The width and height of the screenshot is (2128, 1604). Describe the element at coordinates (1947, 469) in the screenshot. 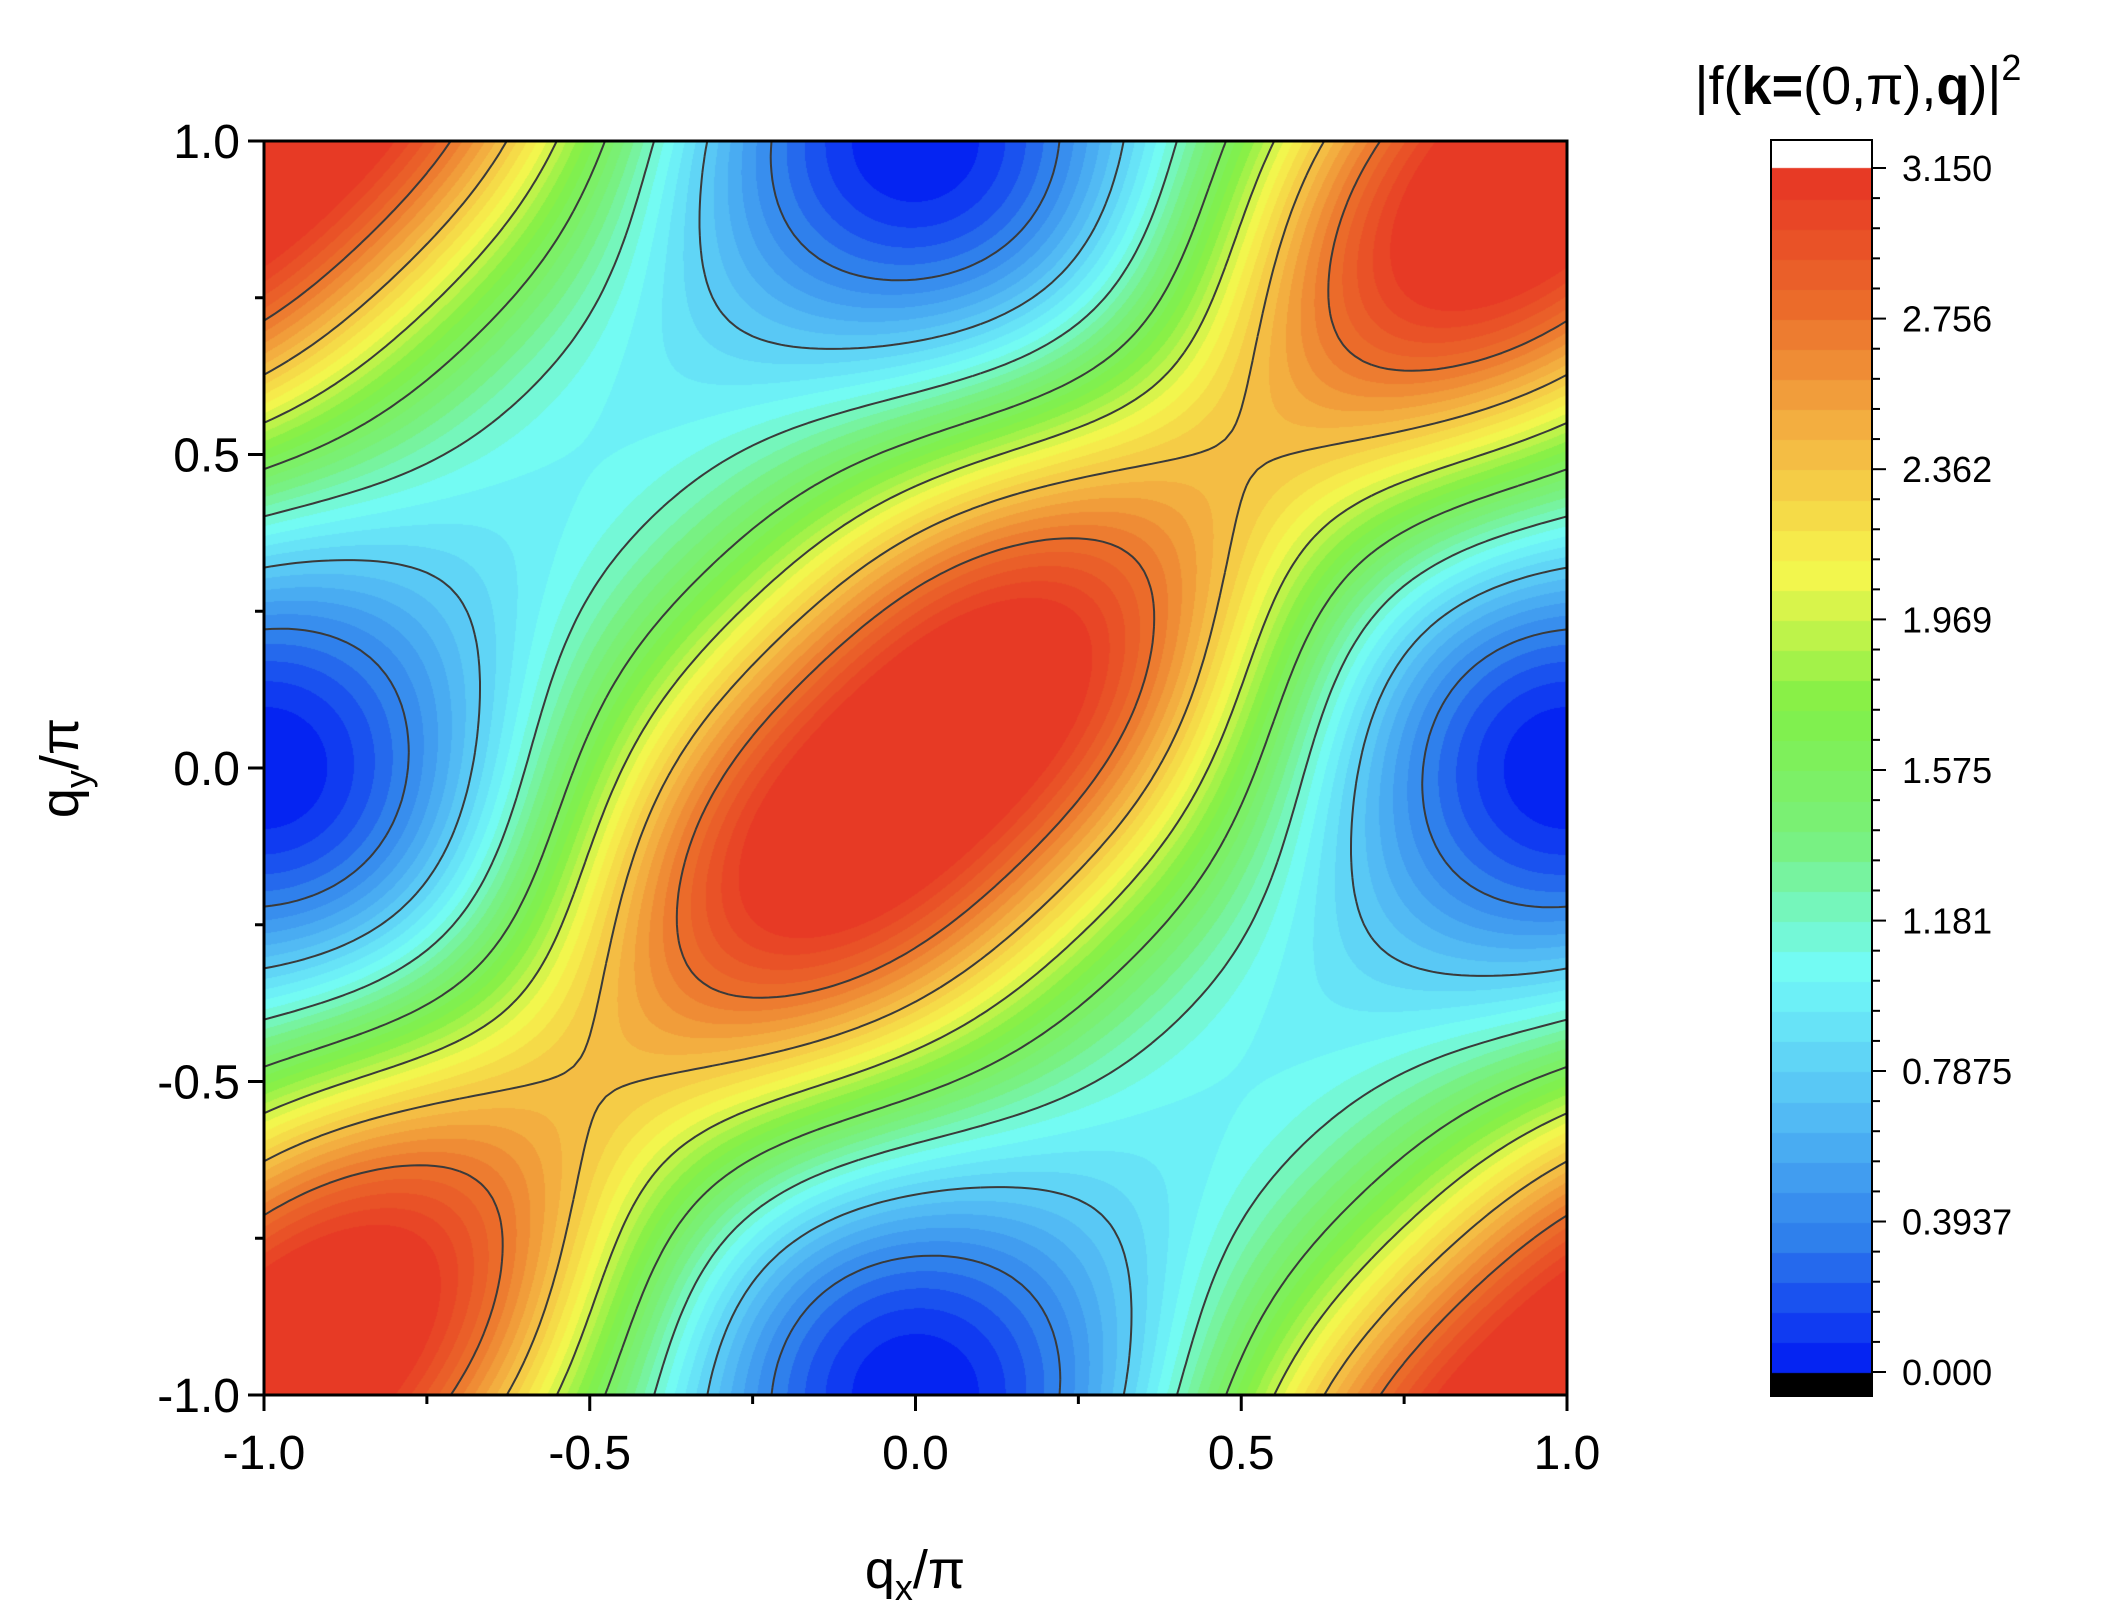

I see `colorbar-tick-label: 2.362` at that location.